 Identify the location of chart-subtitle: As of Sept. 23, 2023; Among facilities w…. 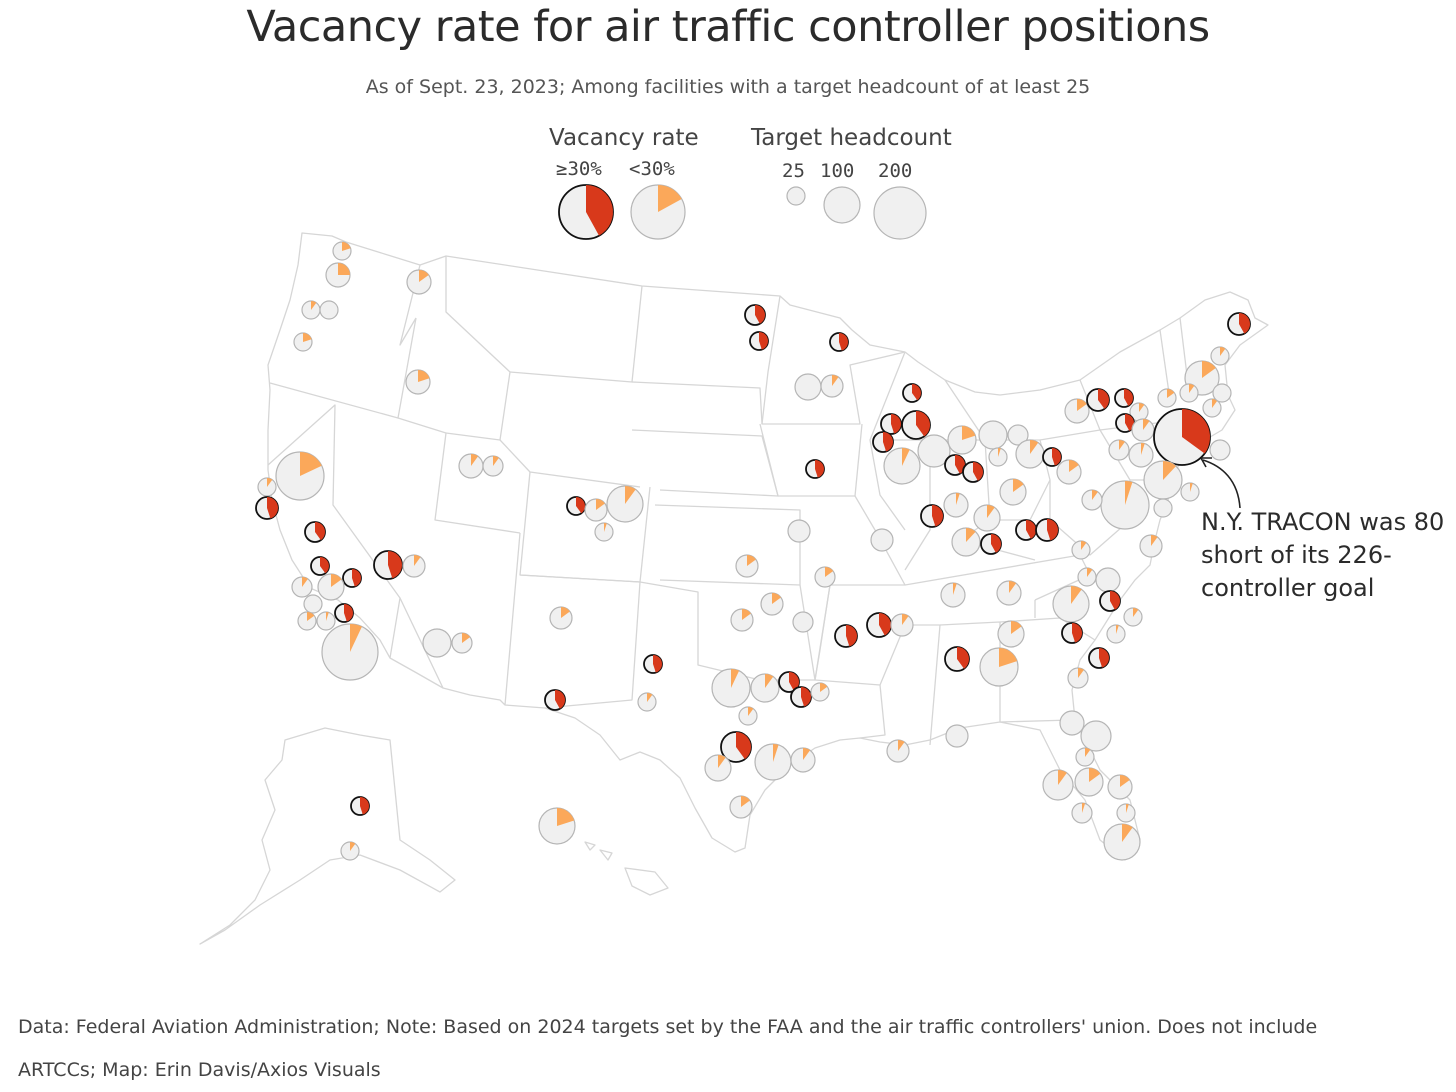
(728, 87).